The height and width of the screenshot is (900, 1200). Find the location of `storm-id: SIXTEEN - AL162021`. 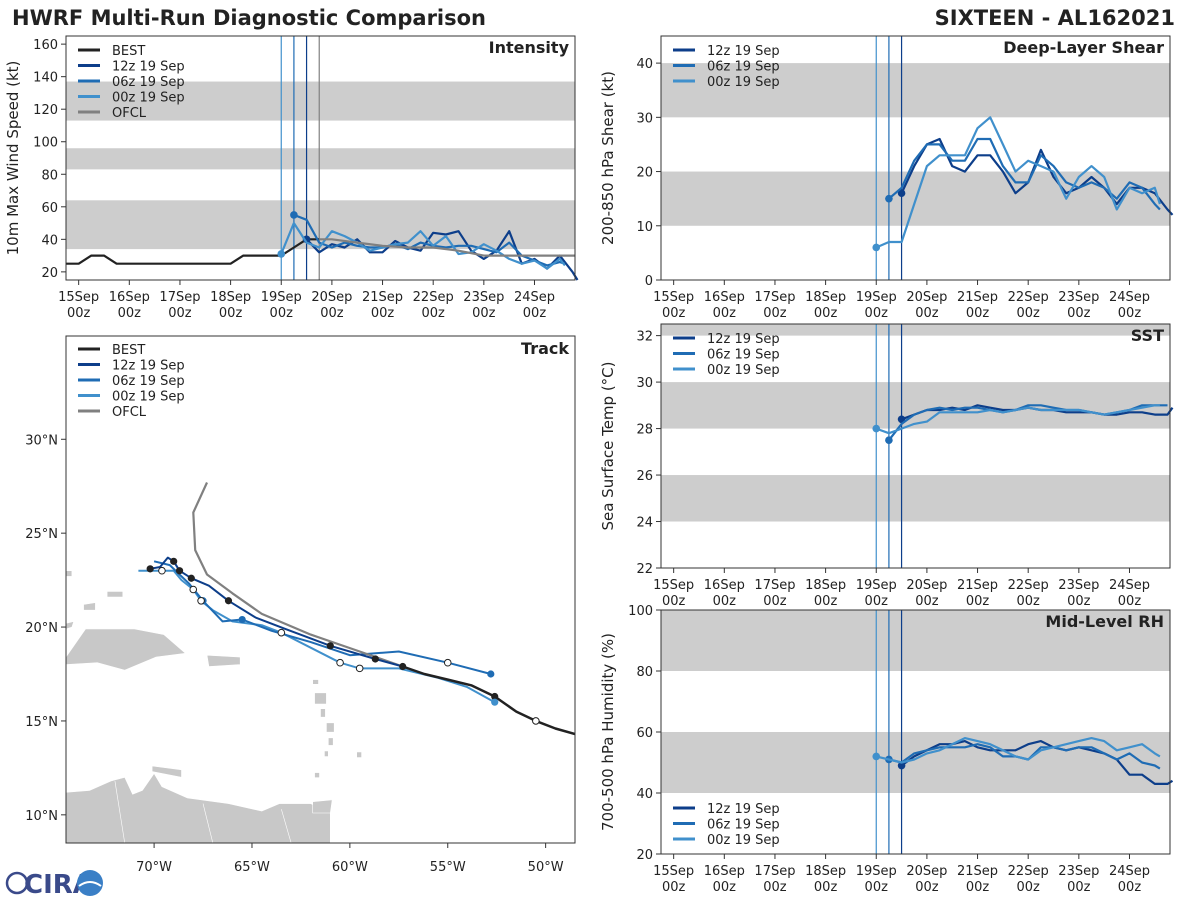

storm-id: SIXTEEN - AL162021 is located at coordinates (1055, 18).